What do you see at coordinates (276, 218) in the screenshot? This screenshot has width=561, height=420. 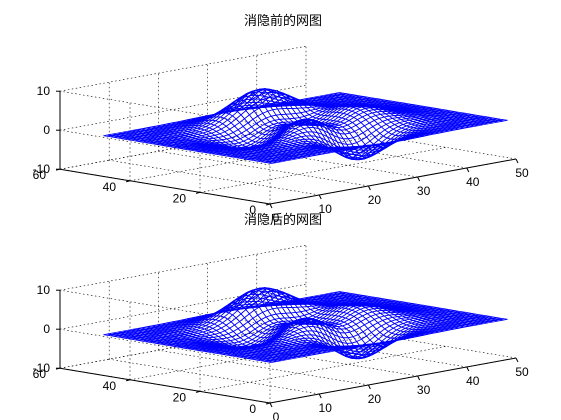 I see `x-tick-label: 0` at bounding box center [276, 218].